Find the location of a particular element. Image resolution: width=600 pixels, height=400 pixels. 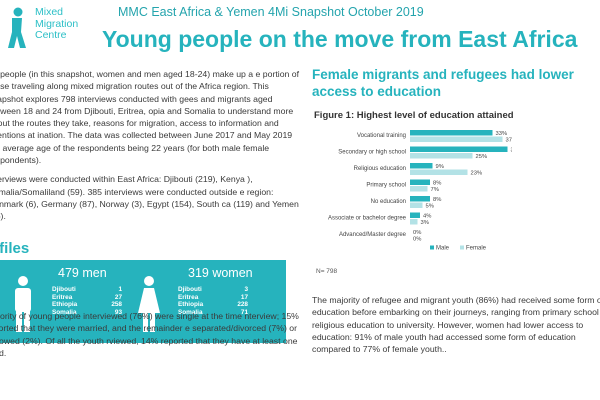

country-count: 71 is located at coordinates (244, 312).